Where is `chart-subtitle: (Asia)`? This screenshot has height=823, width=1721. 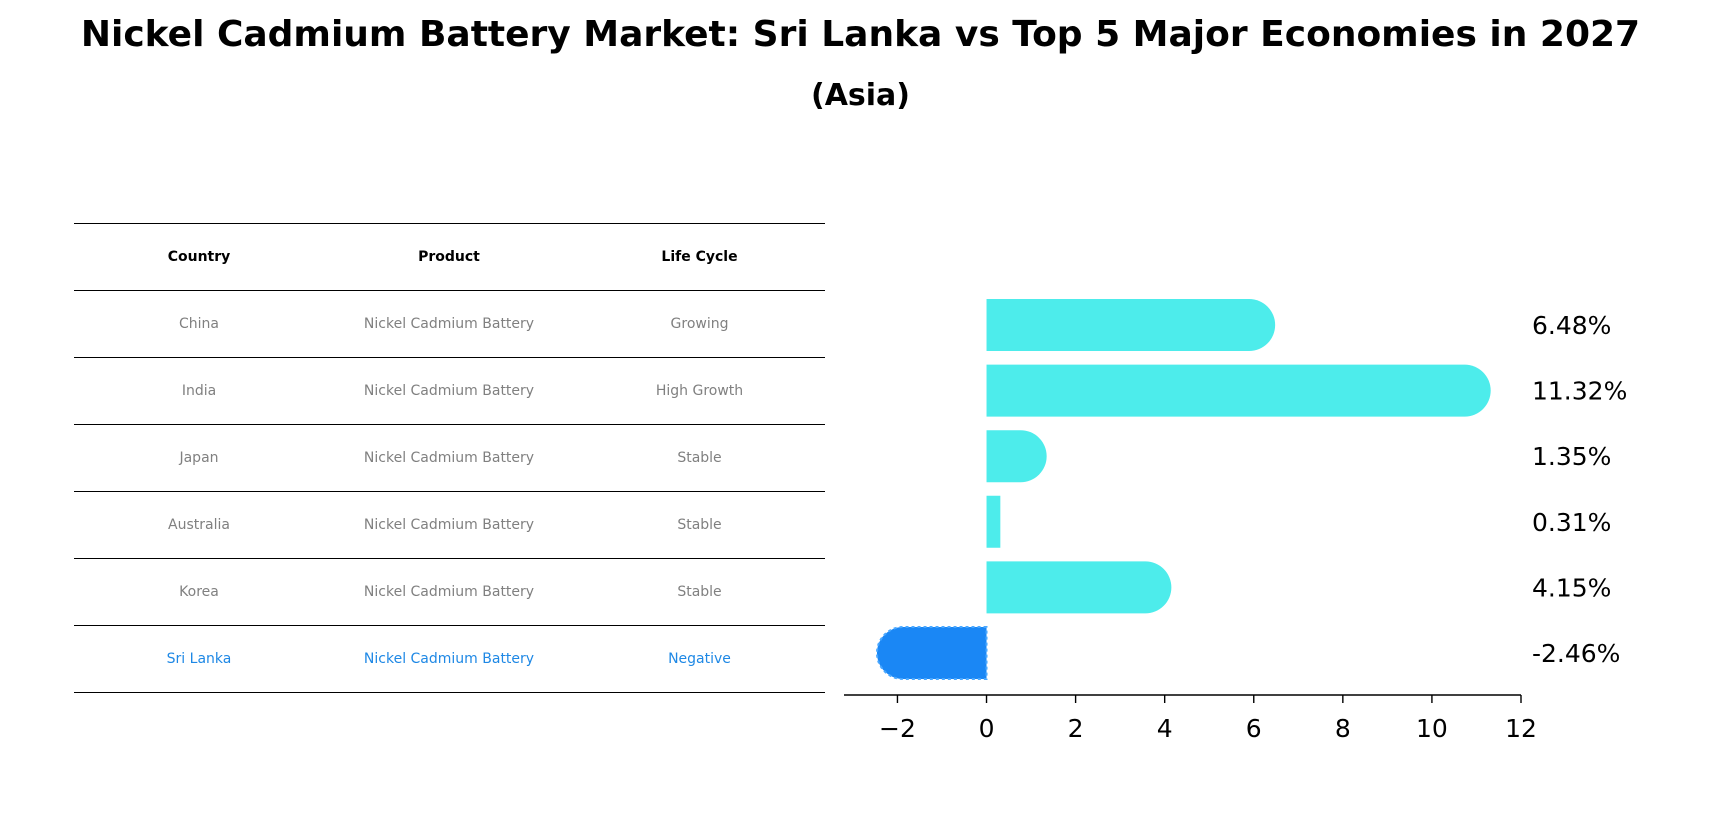 chart-subtitle: (Asia) is located at coordinates (860, 95).